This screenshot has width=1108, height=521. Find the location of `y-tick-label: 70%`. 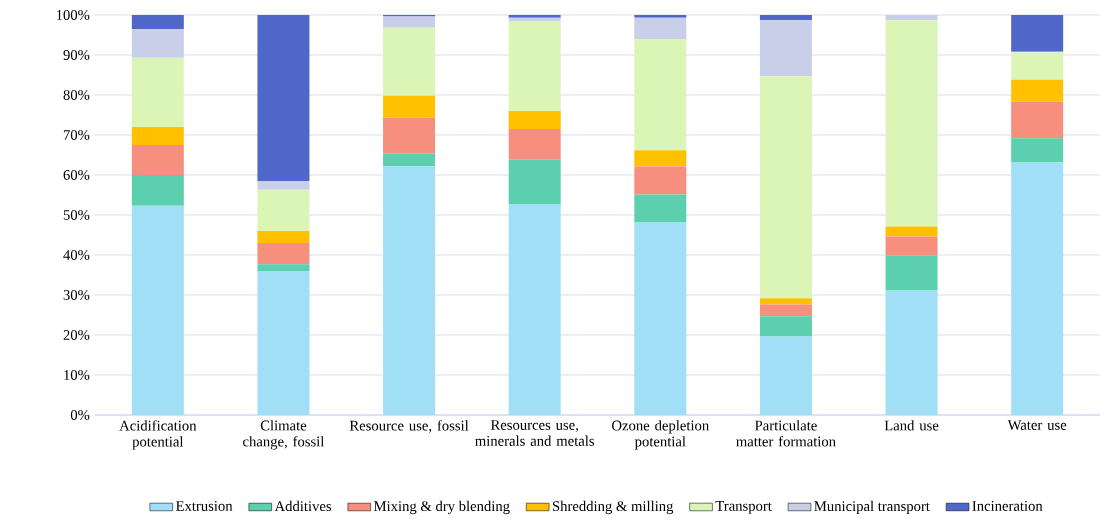

y-tick-label: 70% is located at coordinates (76, 135).